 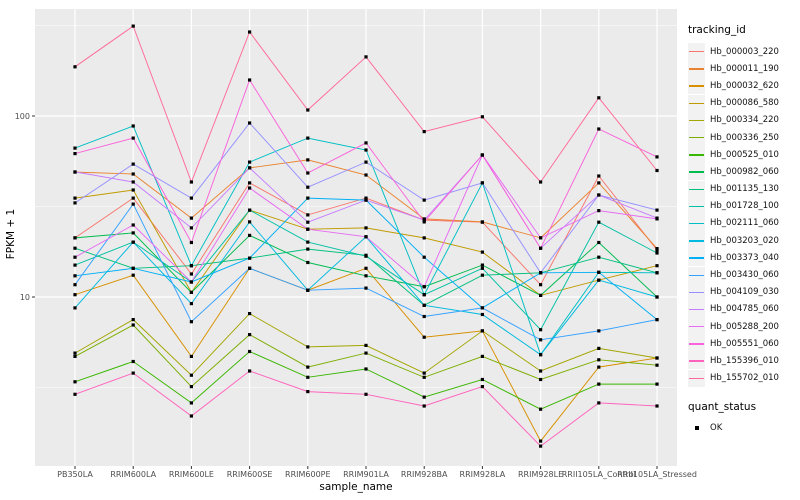 What do you see at coordinates (308, 474) in the screenshot?
I see `x-tick-label: RRIM600PE` at bounding box center [308, 474].